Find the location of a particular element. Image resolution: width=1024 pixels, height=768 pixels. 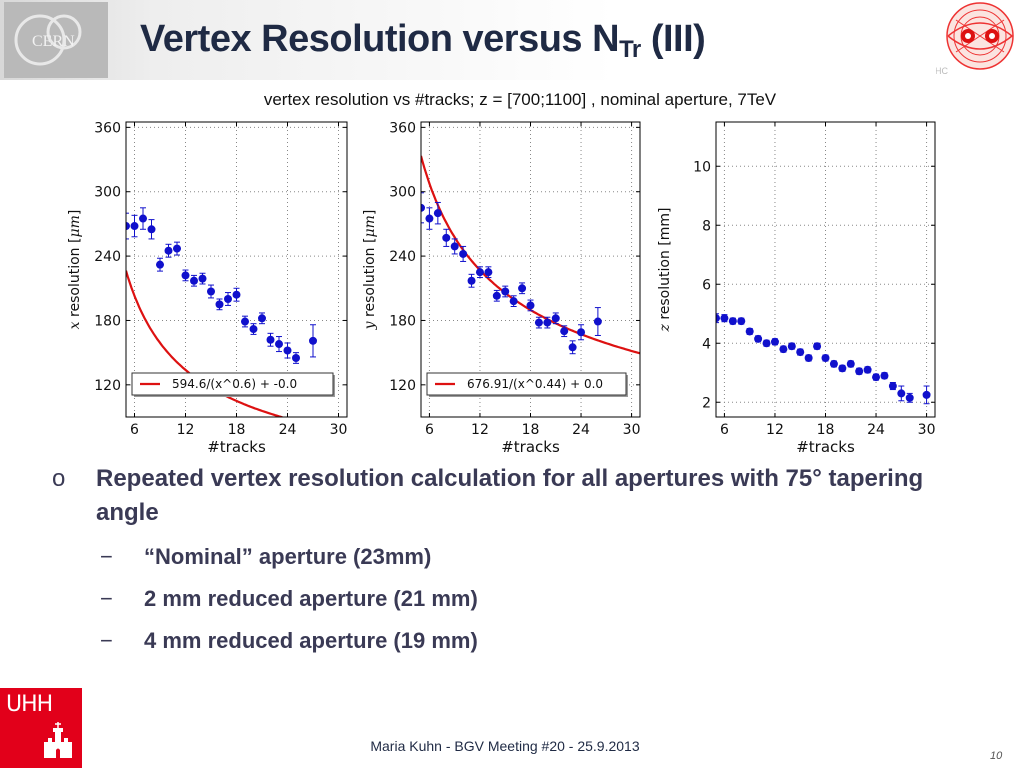

bullet-sub-text: 4 mm reduced aperture (19 mm) is located at coordinates (311, 640).